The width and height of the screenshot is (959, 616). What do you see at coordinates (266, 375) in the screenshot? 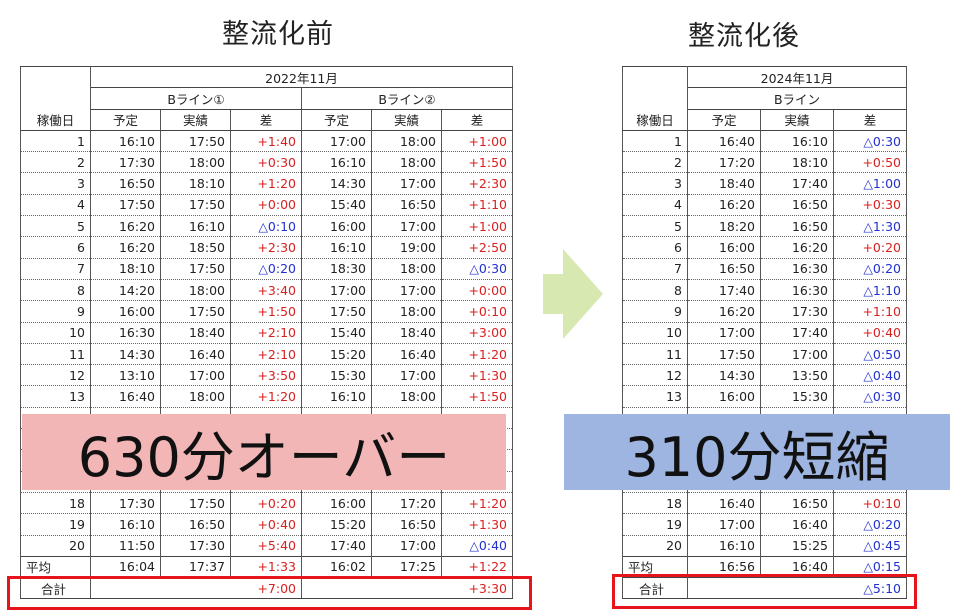
I see `table-row: 12 13:10 17:00 +3:50 15:30 17:00 +1:30` at bounding box center [266, 375].